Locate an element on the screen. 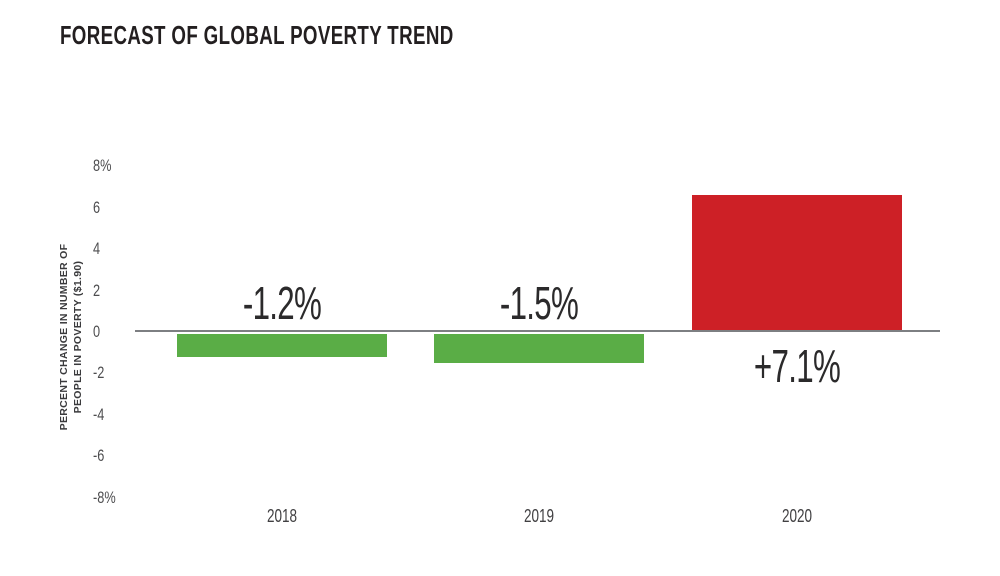  zero-baseline is located at coordinates (537, 331).